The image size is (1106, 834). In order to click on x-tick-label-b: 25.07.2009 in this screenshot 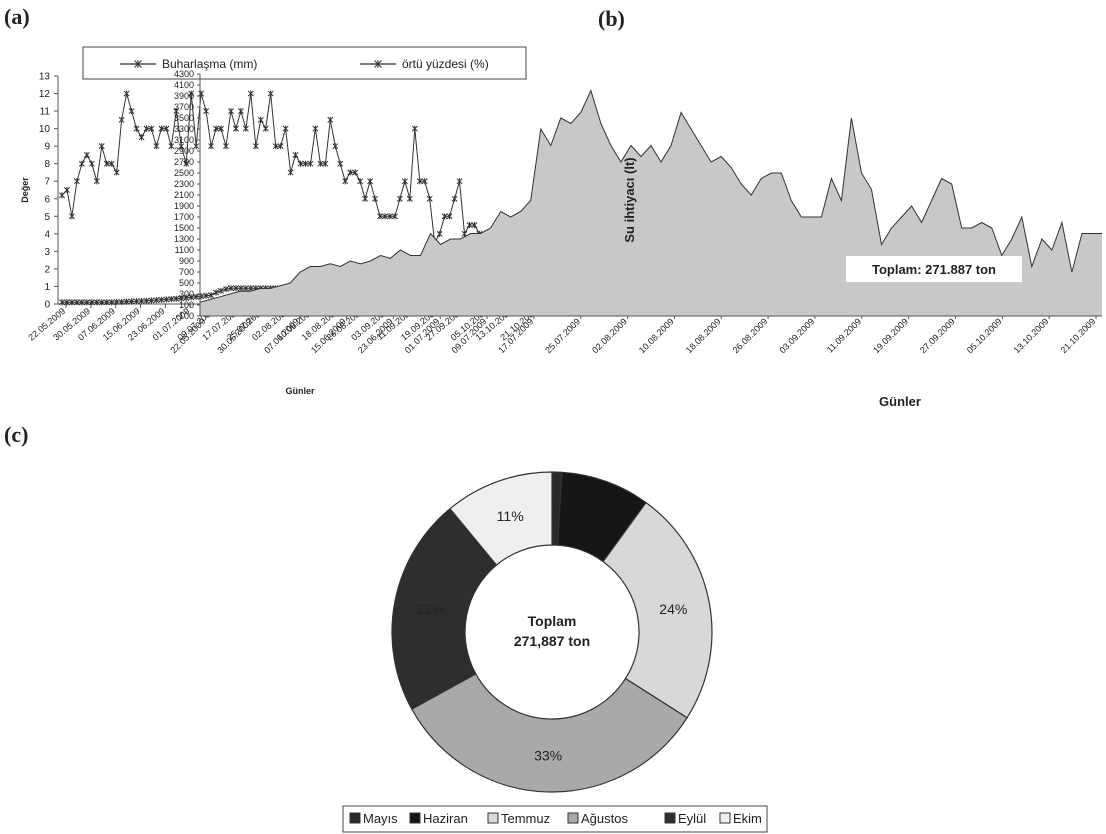, I will do `click(562, 335)`.